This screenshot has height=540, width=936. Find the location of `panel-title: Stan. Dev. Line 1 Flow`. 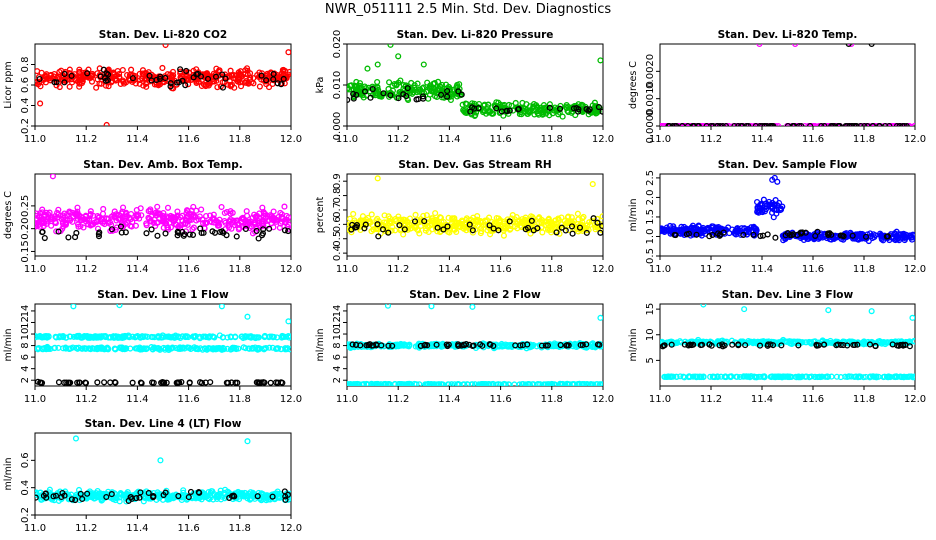

panel-title: Stan. Dev. Line 1 Flow is located at coordinates (163, 295).